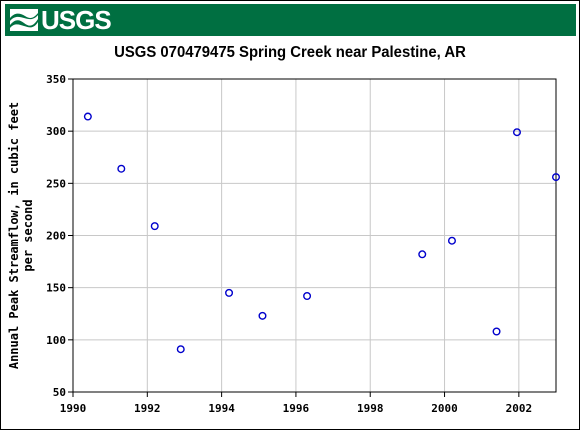  I want to click on y-tick-label: 200, so click(56, 236).